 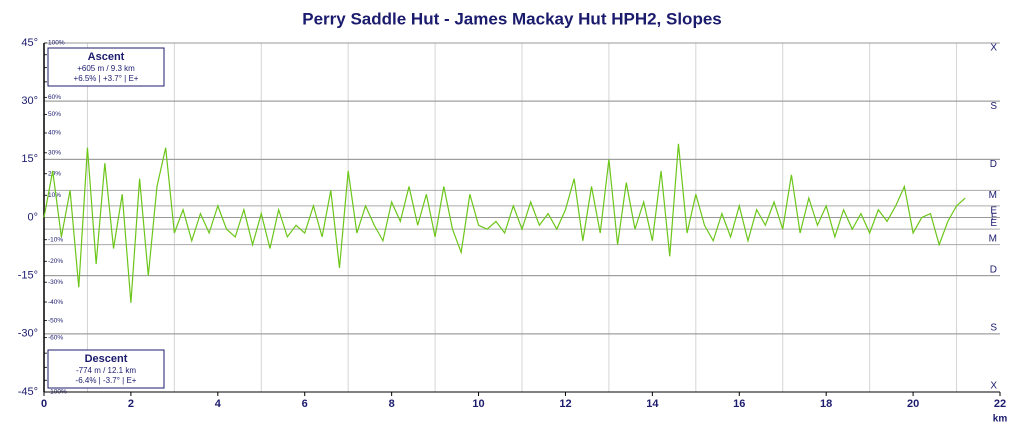 I want to click on x-tick-label: 20, so click(x=913, y=404).